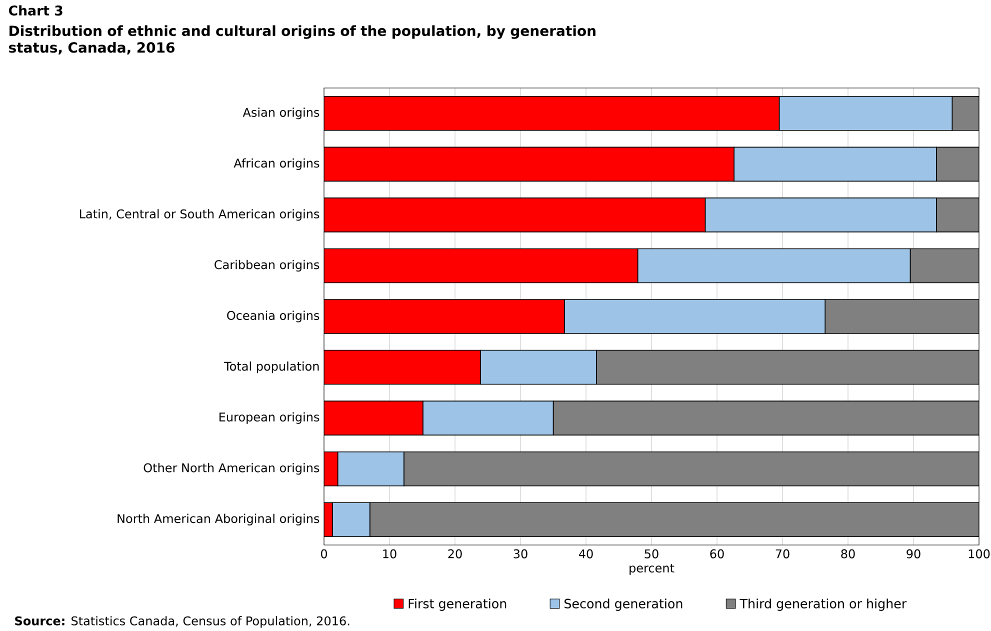 The image size is (991, 631). I want to click on x-tick-label: 90, so click(913, 553).